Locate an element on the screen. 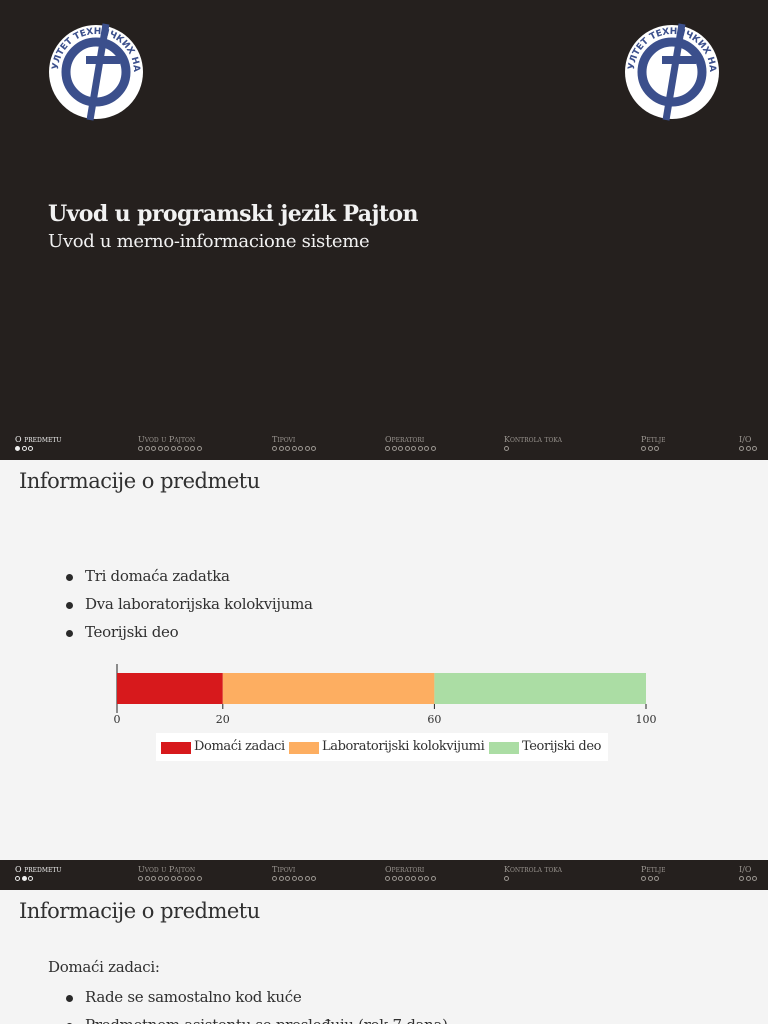 The image size is (768, 1024). x-tick-label: 100 is located at coordinates (646, 719).